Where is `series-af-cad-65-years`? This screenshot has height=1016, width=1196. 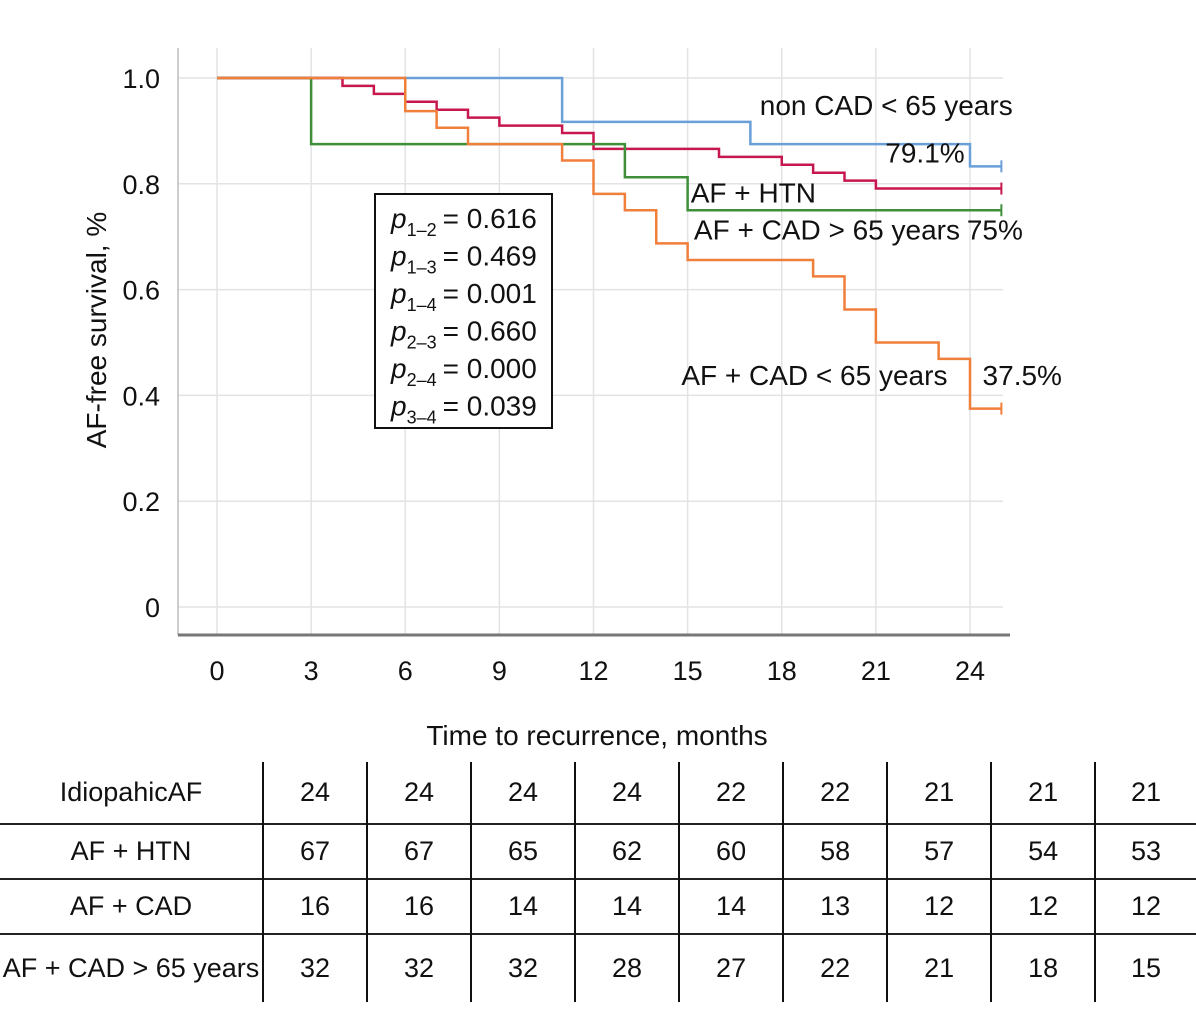
series-af-cad-65-years is located at coordinates (610, 146).